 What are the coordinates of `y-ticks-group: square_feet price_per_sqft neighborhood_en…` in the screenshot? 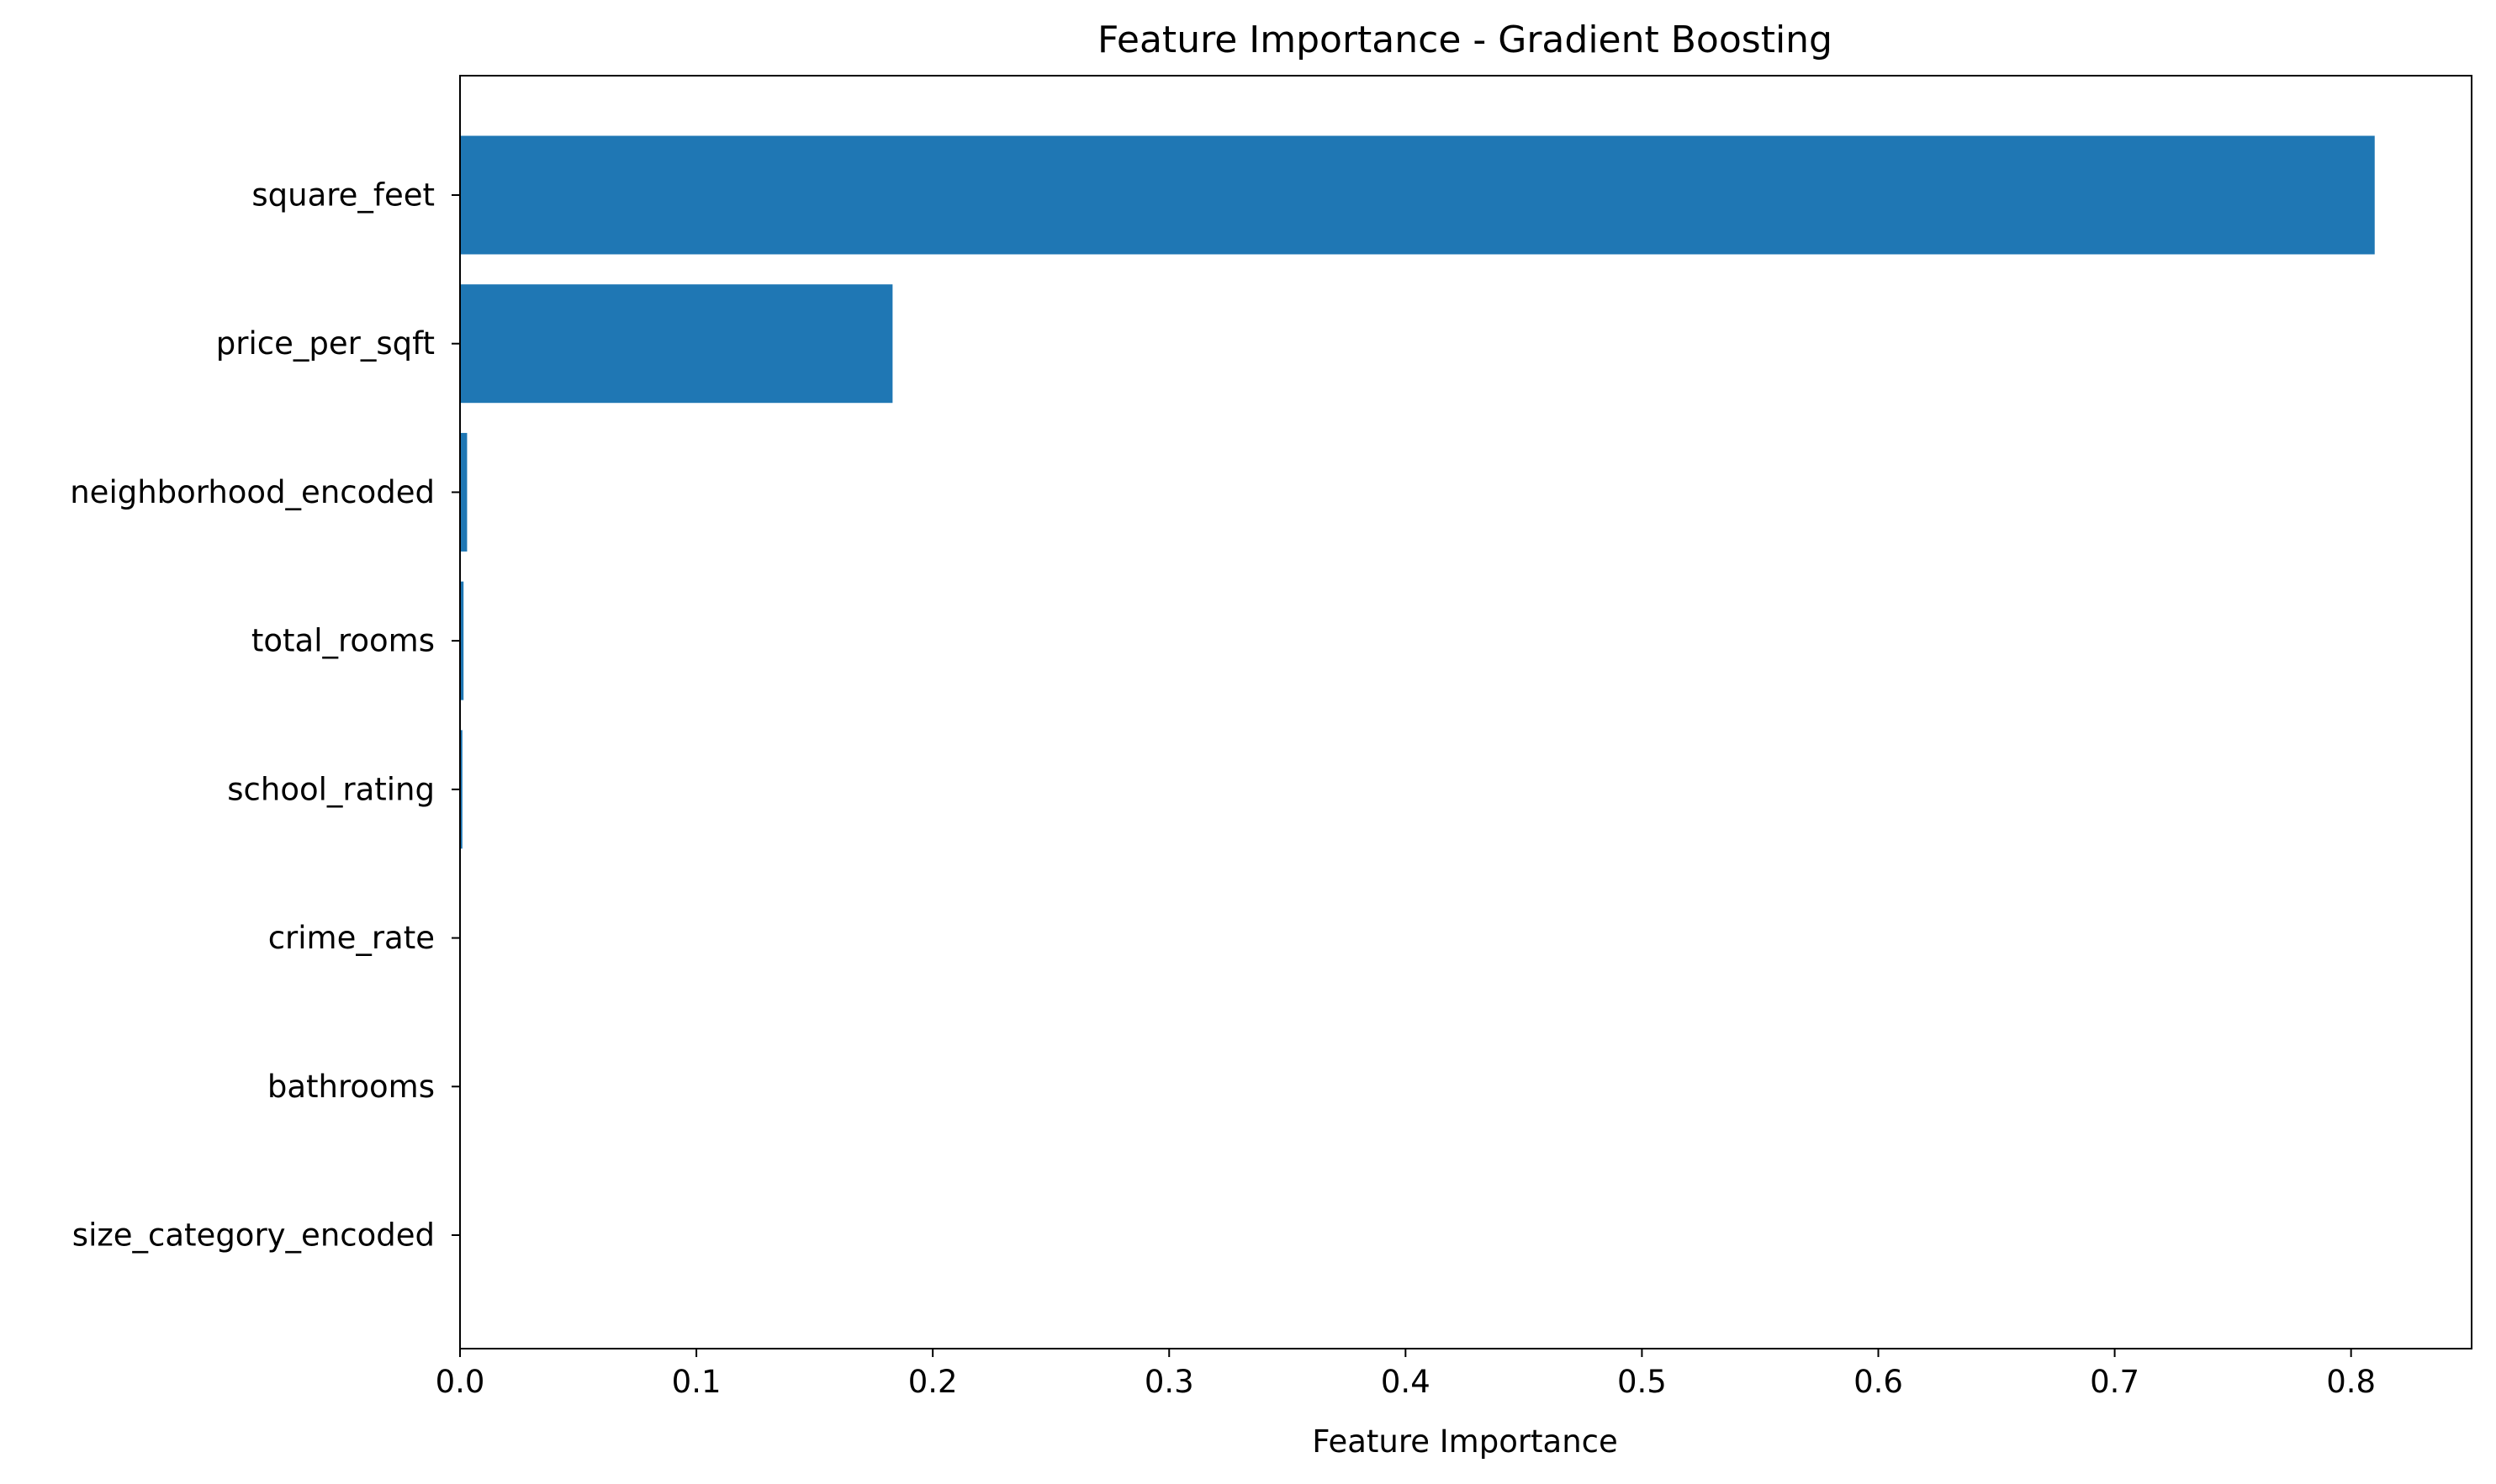 It's located at (265, 715).